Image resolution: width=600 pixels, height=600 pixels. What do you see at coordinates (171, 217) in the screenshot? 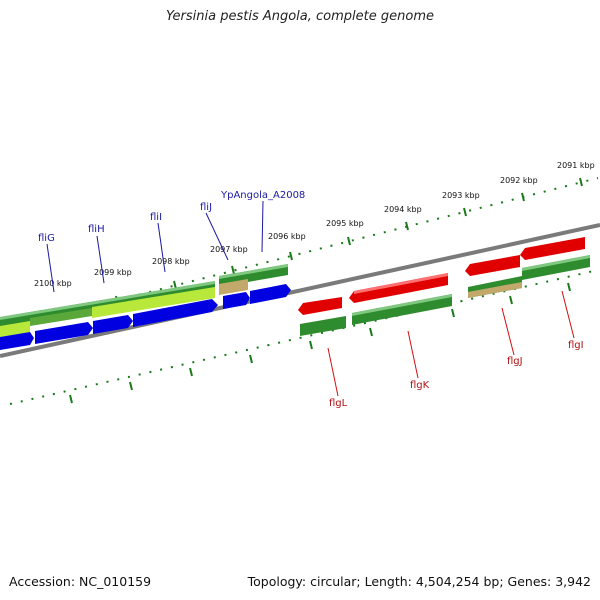
I see `upper-gene-labels: fliG fliH fliI fliJ YpAngola_A2008` at bounding box center [171, 217].